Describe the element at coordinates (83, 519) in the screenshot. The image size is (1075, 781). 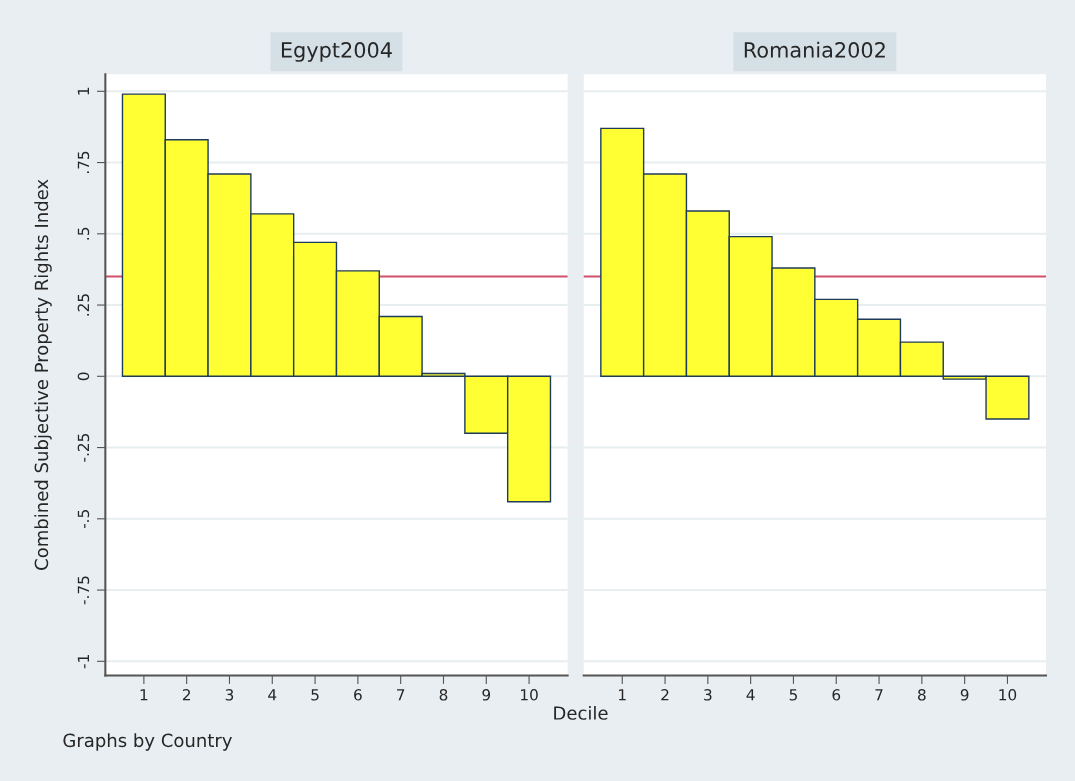
I see `y-tick-label: -.5` at that location.